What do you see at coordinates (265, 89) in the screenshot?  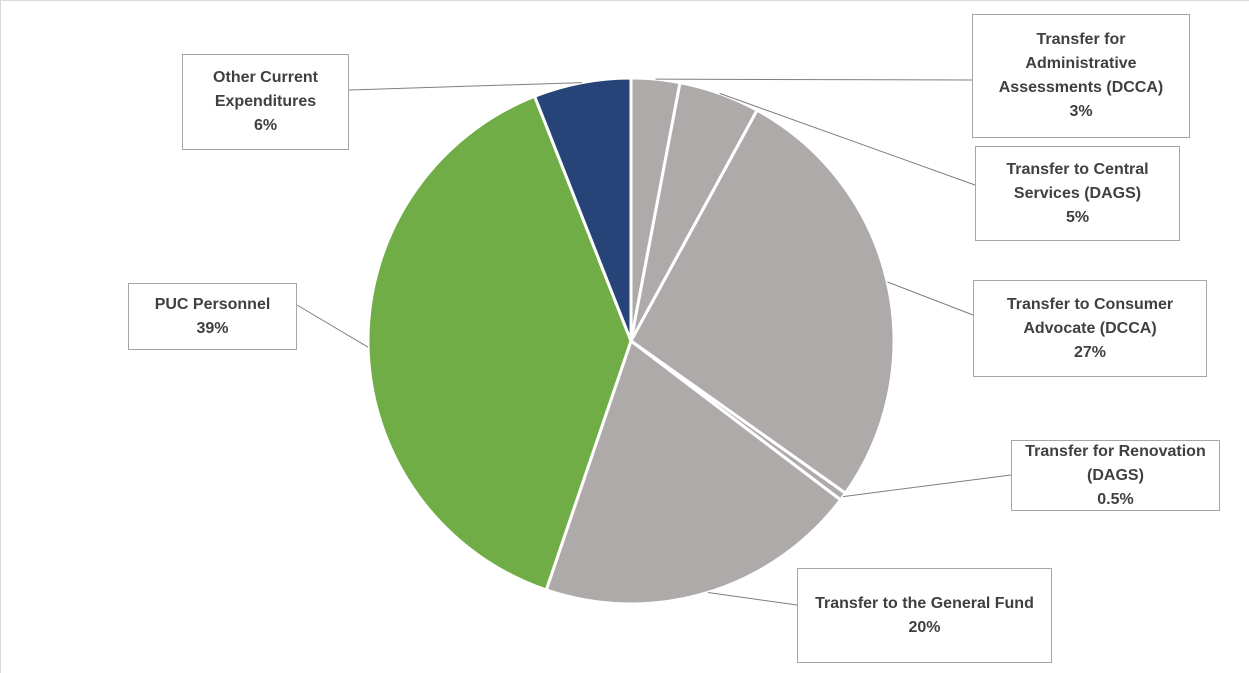 I see `category-label: Other Current Expenditures` at bounding box center [265, 89].